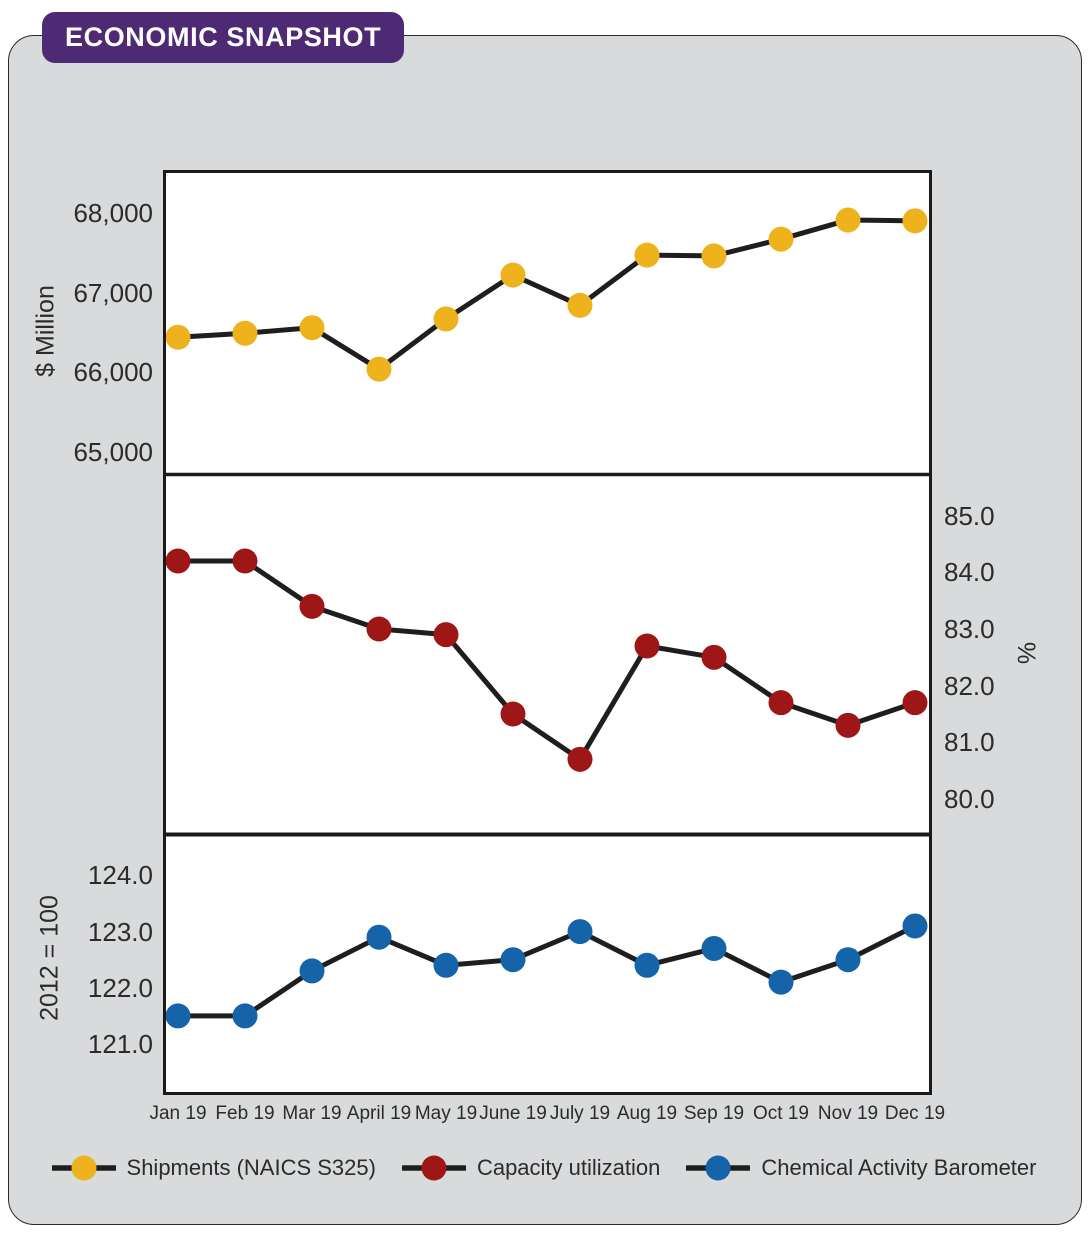 Image resolution: width=1089 pixels, height=1238 pixels. Describe the element at coordinates (113, 212) in the screenshot. I see `shipments-y-tick-label: 68,000` at that location.